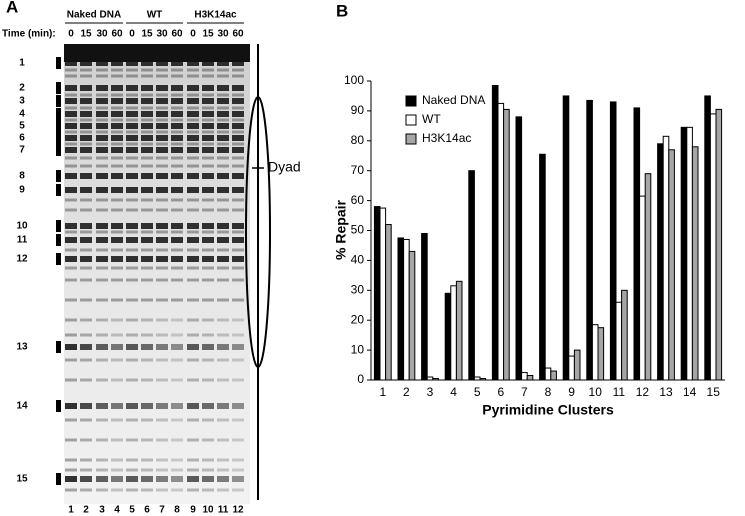 This screenshot has height=516, width=745. What do you see at coordinates (358, 349) in the screenshot?
I see `y-tick-label: 10` at bounding box center [358, 349].